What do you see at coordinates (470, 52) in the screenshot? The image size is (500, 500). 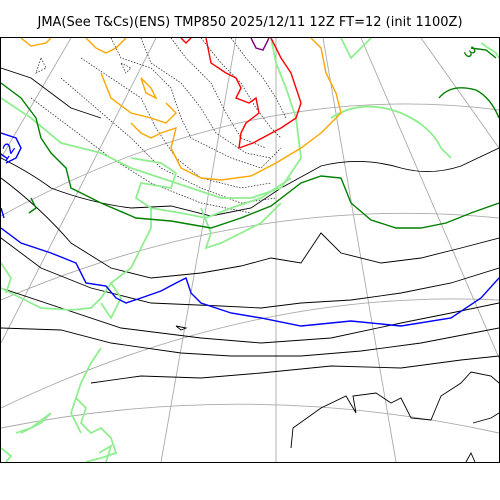 I see `contour-label-3: 3` at bounding box center [470, 52].